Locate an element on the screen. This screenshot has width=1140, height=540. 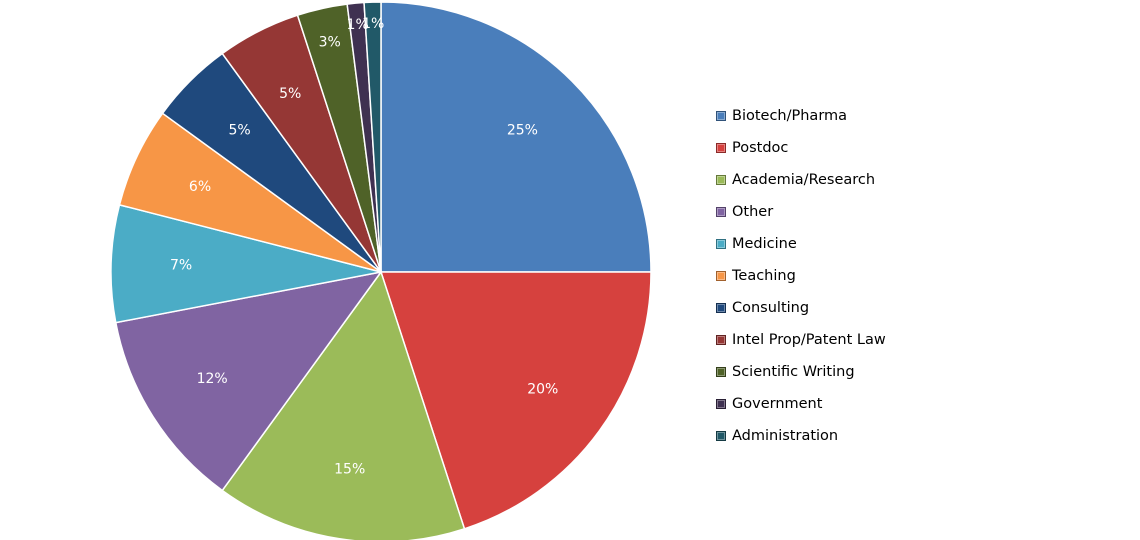
slice-data-label: 25% is located at coordinates (522, 131).